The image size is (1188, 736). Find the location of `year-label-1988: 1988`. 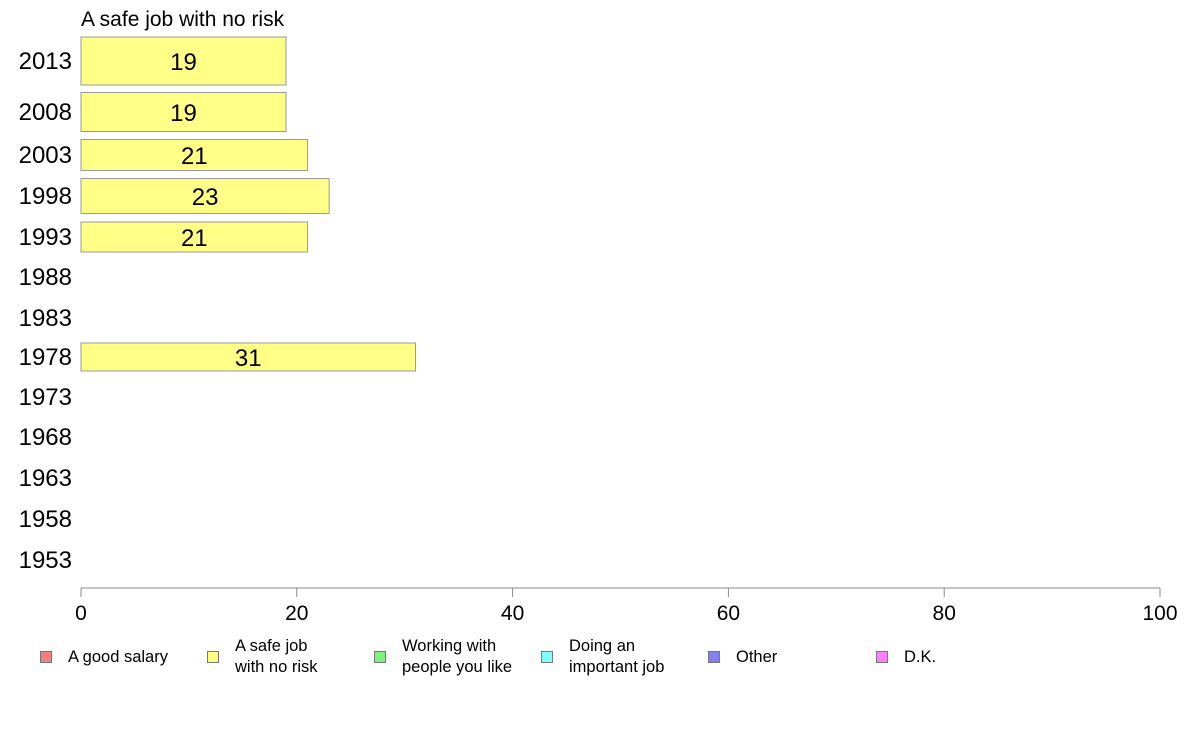

year-label-1988: 1988 is located at coordinates (45, 277).